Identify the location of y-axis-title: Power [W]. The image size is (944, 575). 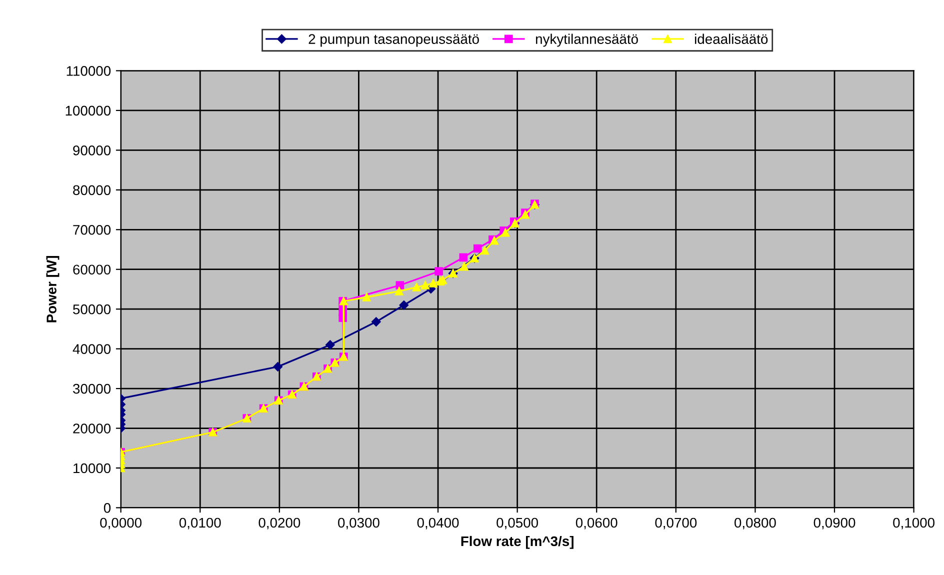
(53, 289).